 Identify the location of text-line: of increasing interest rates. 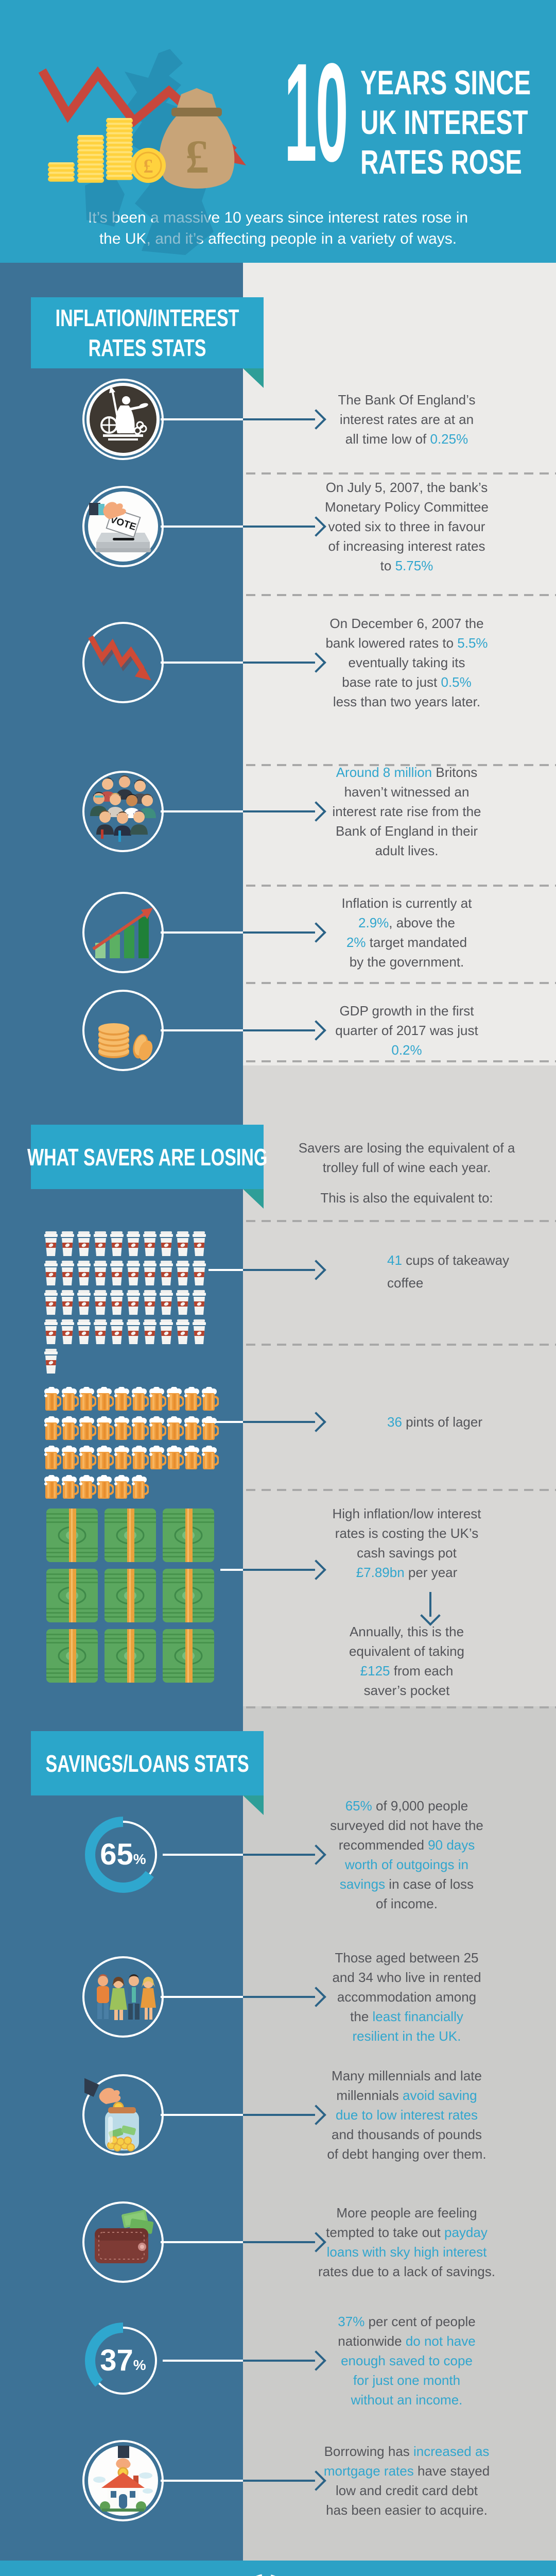
(407, 546).